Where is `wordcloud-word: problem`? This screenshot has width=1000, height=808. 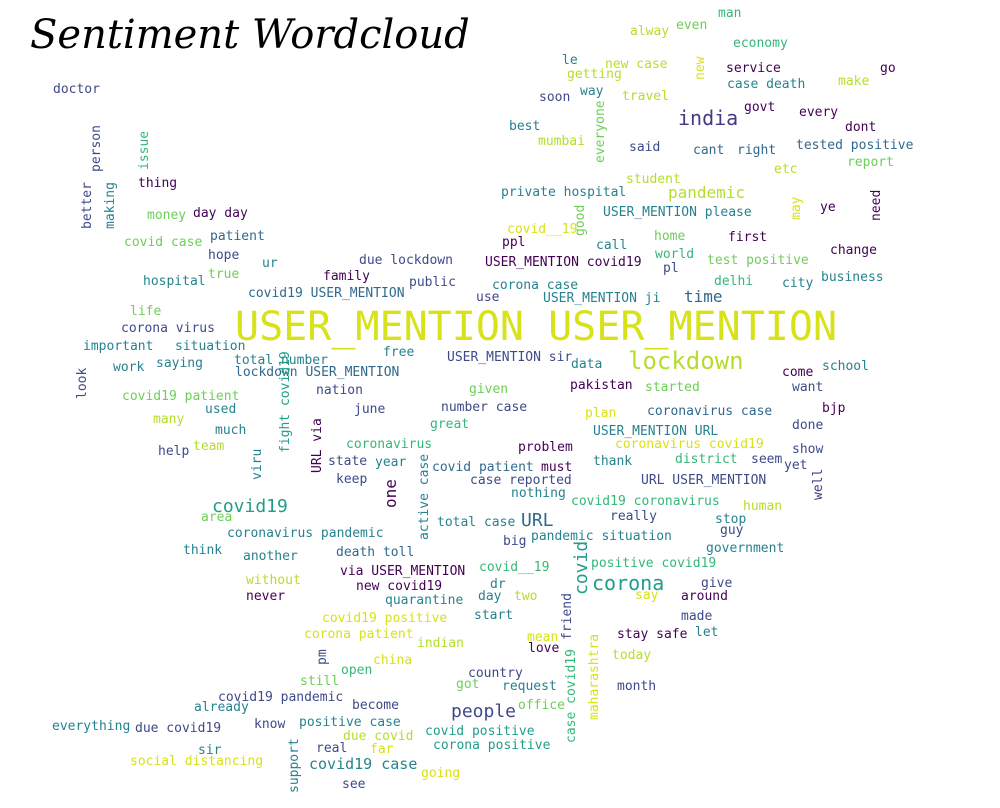 wordcloud-word: problem is located at coordinates (545, 447).